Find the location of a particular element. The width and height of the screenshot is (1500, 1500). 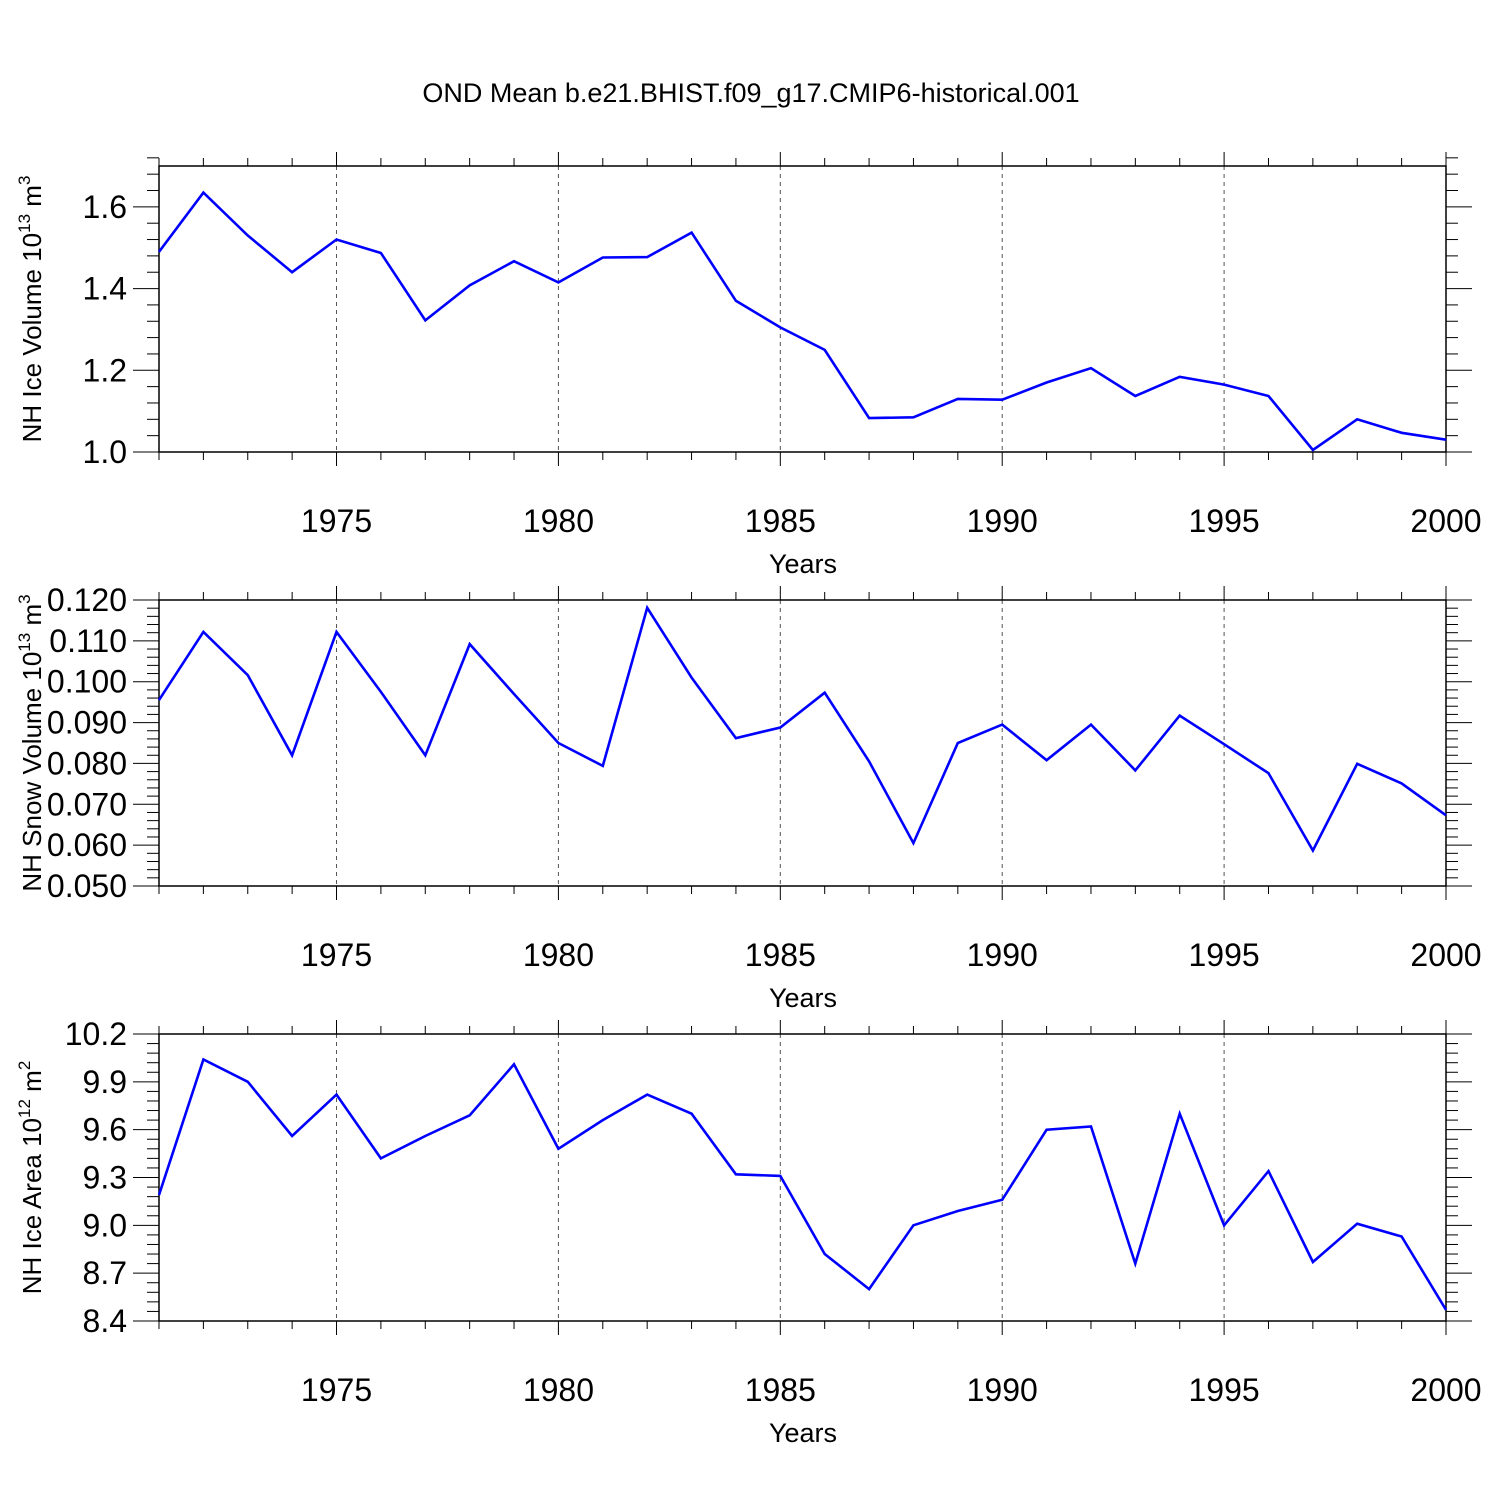

y-tick-label: 0.100 is located at coordinates (87, 682).